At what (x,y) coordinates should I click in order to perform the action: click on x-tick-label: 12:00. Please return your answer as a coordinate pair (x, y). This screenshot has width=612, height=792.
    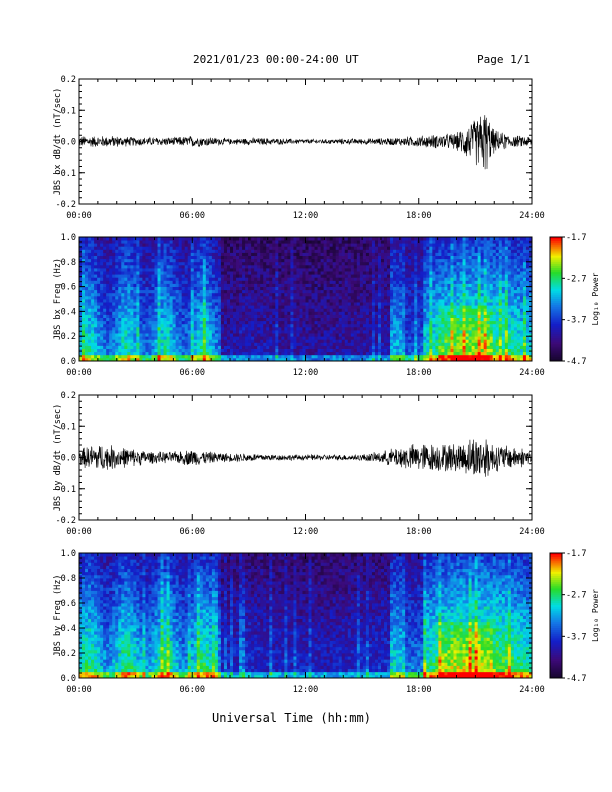
    Looking at the image, I should click on (306, 216).